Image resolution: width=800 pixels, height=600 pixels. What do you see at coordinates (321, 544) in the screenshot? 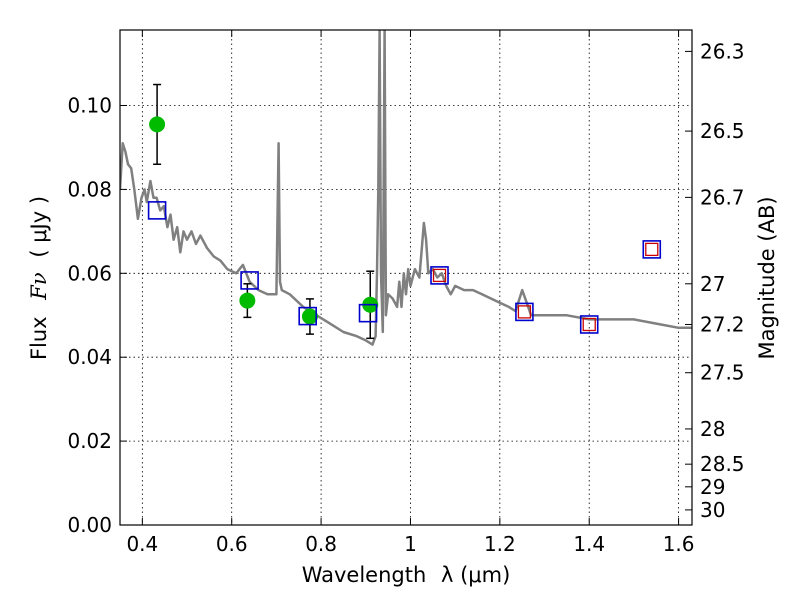
I see `x-tick-label: 0.8` at bounding box center [321, 544].